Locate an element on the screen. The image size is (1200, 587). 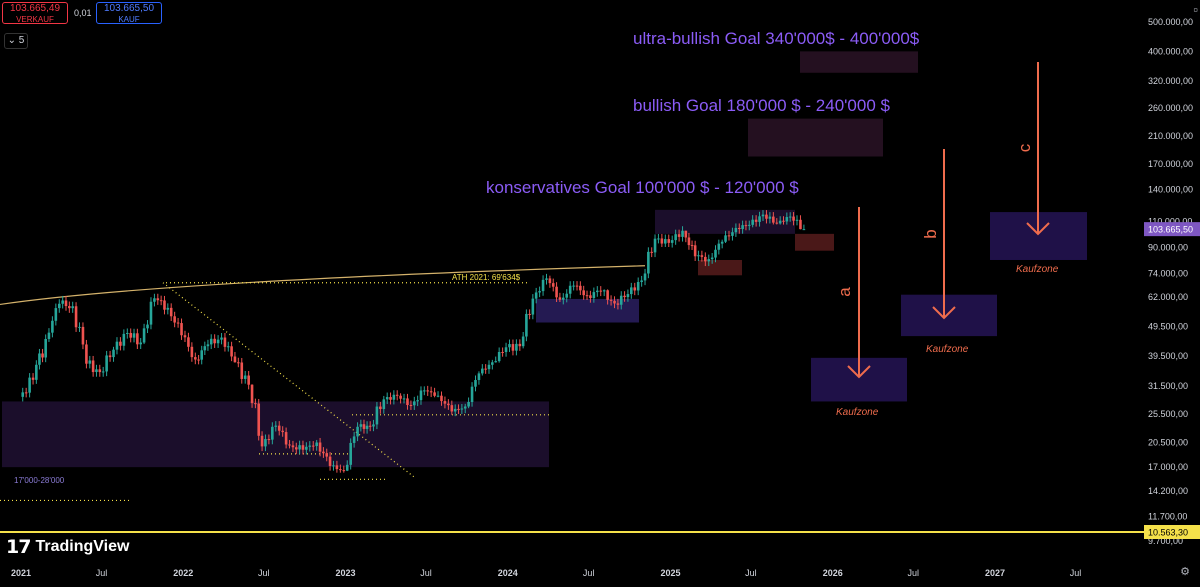
chevron-down-icon: ⌄ is located at coordinates (12, 40).